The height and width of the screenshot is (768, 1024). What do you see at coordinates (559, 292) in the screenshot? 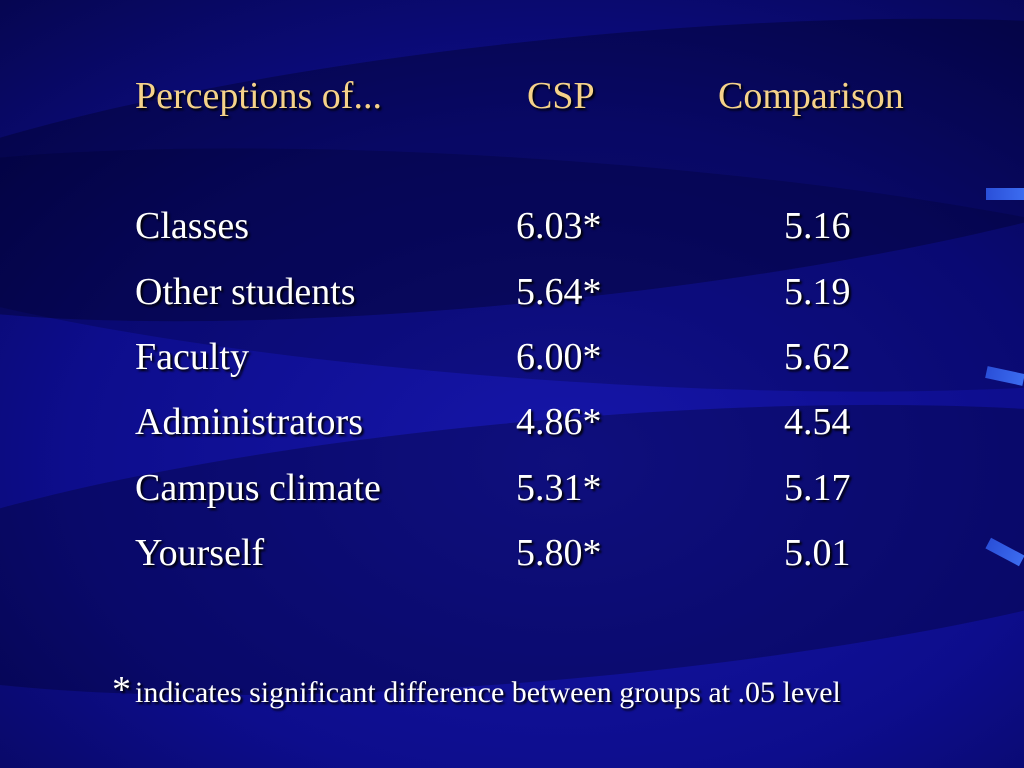
I see `row-csp-value: 5.64*` at bounding box center [559, 292].